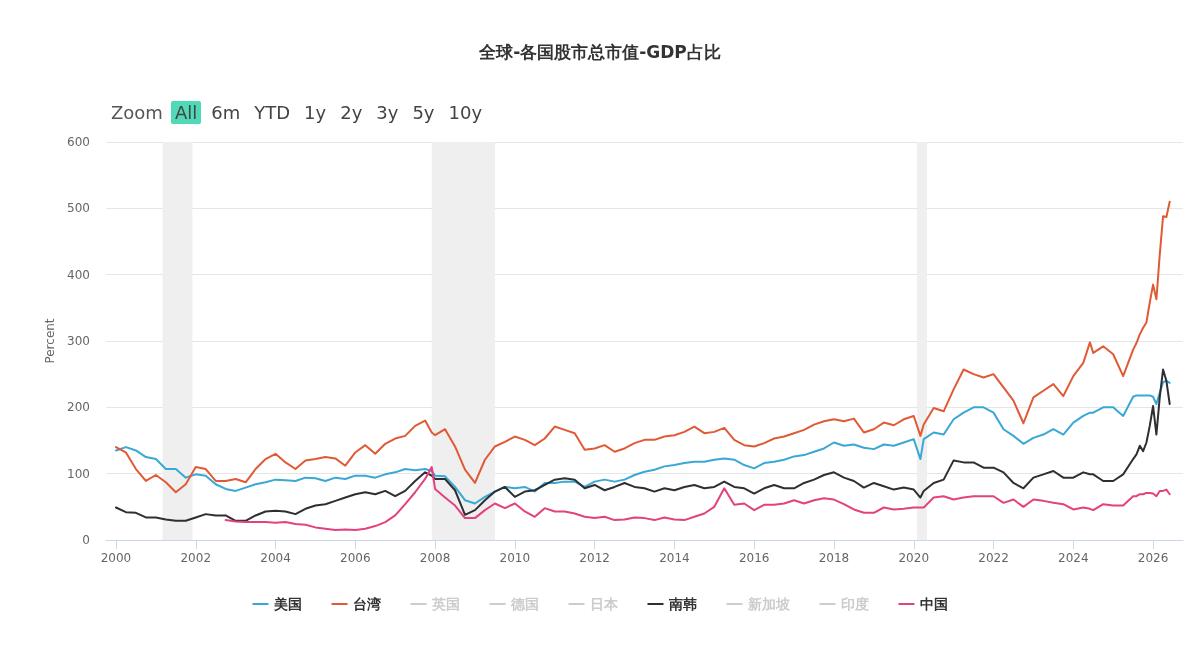 The height and width of the screenshot is (650, 1200). I want to click on text: 3y, so click(387, 112).